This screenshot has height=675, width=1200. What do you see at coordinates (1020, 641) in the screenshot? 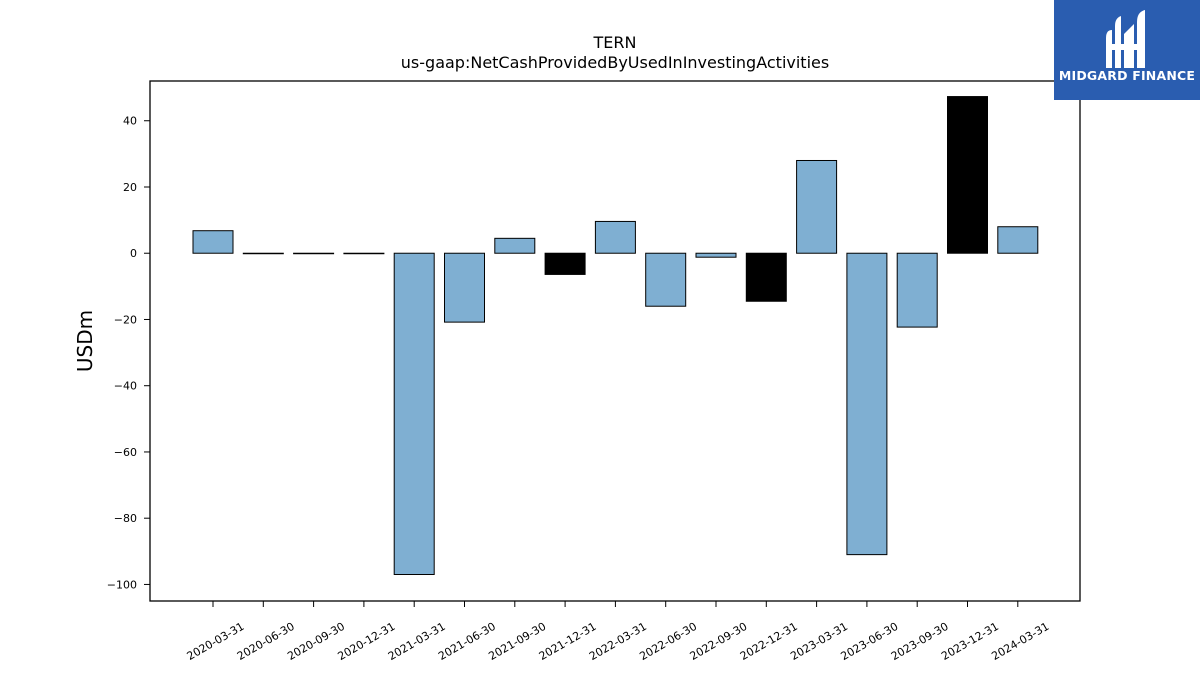
I see `x-tick-label-2024-03-31: 2024-03-31` at bounding box center [1020, 641].